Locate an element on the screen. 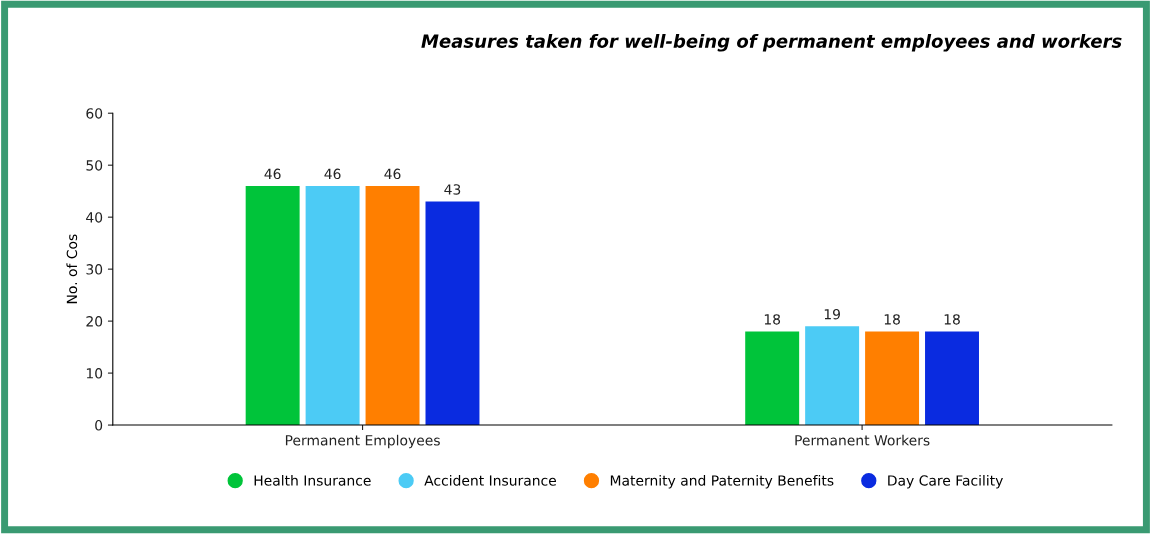 This screenshot has height=534, width=1151. data-label: 43 is located at coordinates (452, 189).